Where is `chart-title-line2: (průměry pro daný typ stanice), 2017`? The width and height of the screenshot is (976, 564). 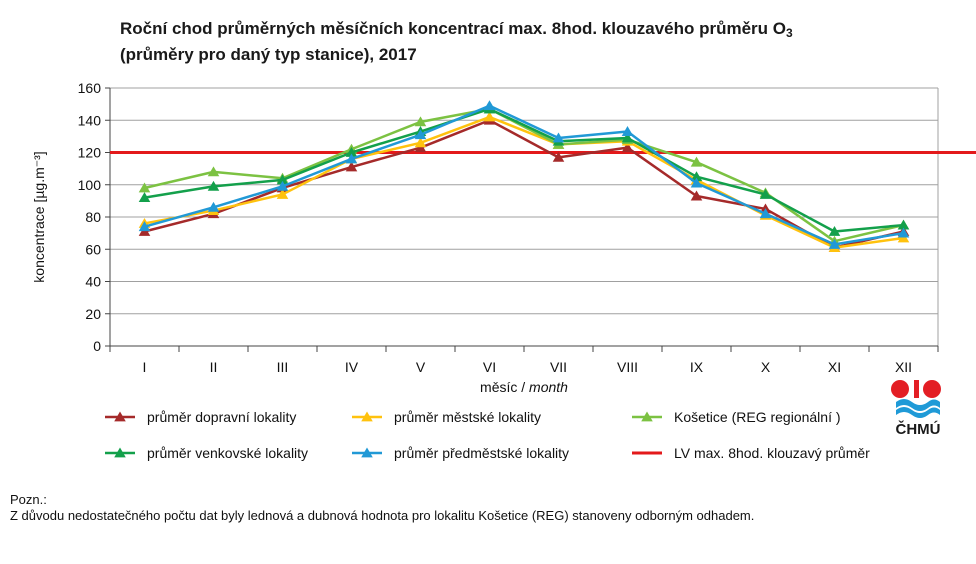 chart-title-line2: (průměry pro daný typ stanice), 2017 is located at coordinates (268, 54).